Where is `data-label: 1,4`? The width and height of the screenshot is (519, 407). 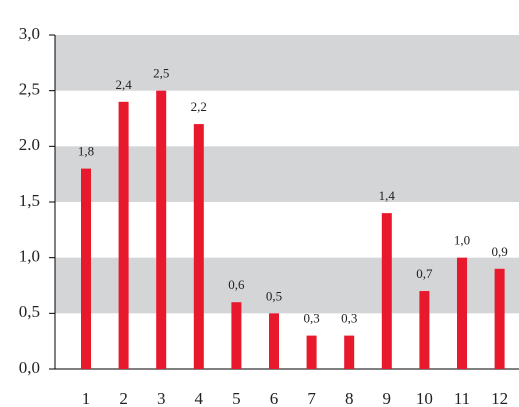 data-label: 1,4 is located at coordinates (387, 195).